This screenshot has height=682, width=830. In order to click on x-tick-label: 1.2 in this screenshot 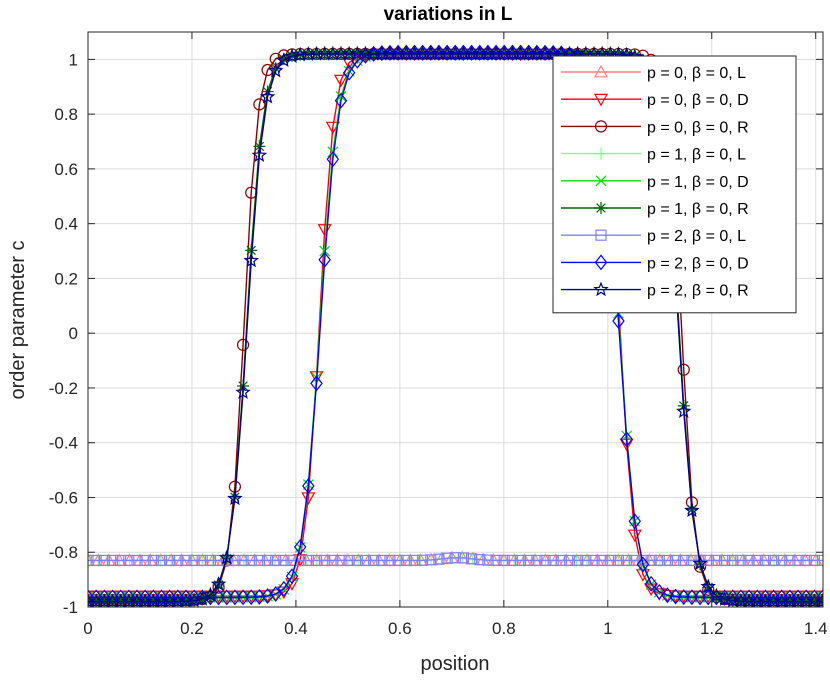, I will do `click(712, 628)`.